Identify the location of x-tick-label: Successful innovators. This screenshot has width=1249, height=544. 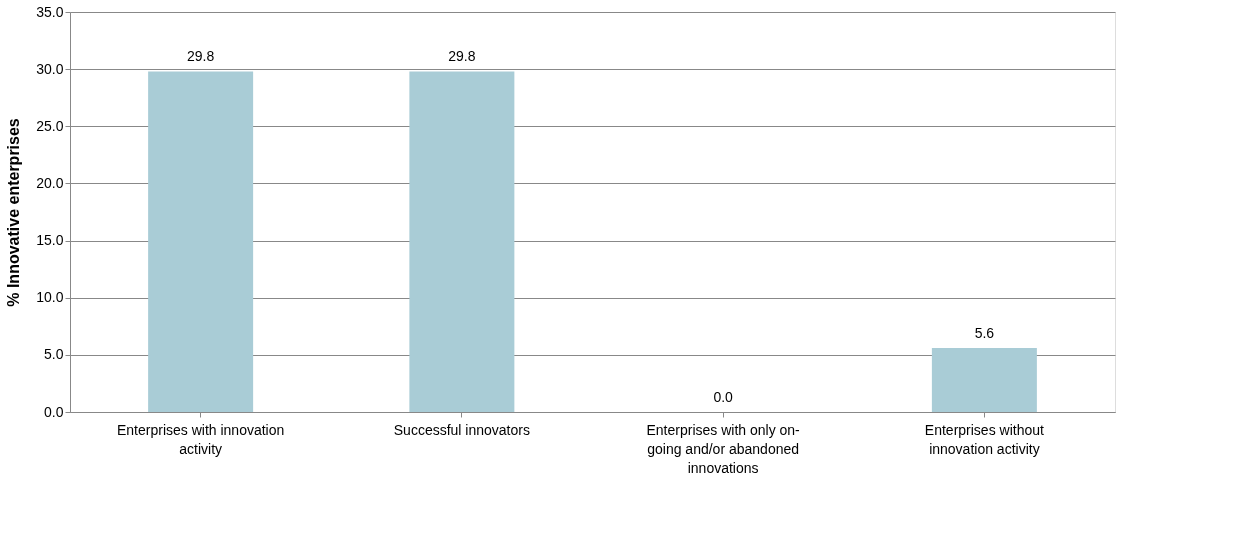
(461, 429).